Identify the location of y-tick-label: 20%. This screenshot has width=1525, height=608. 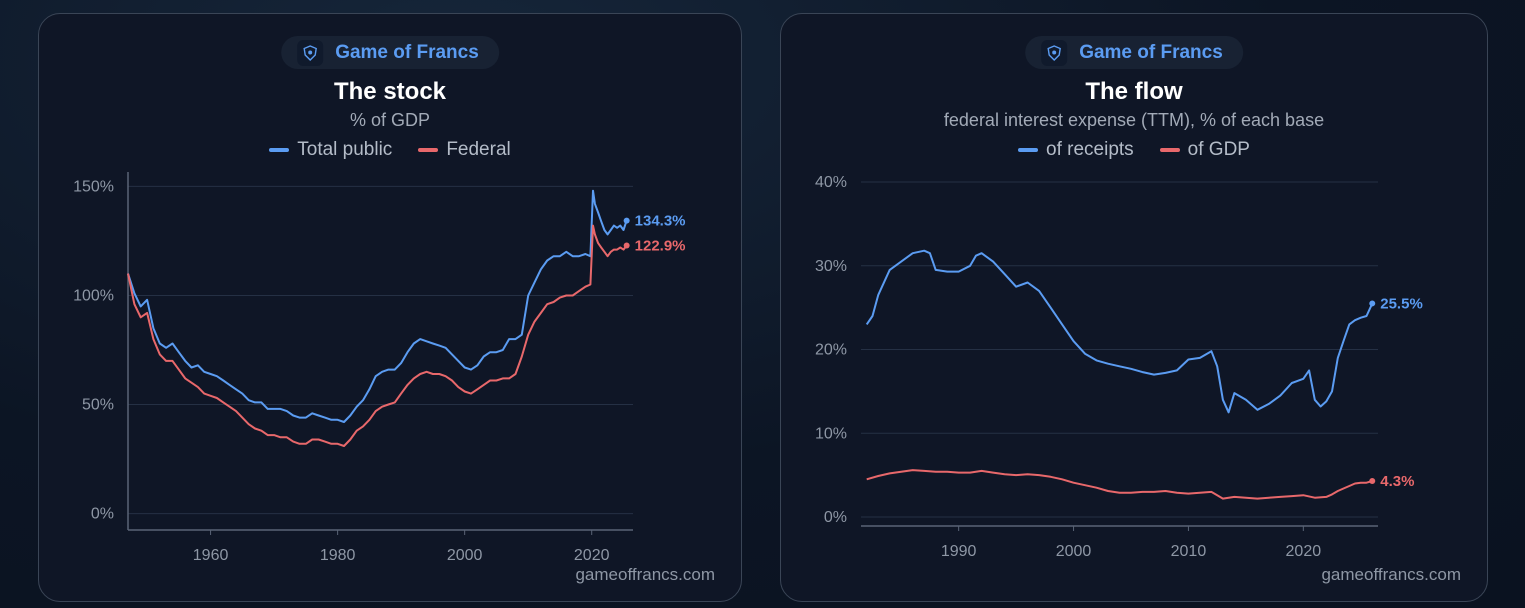
(831, 350).